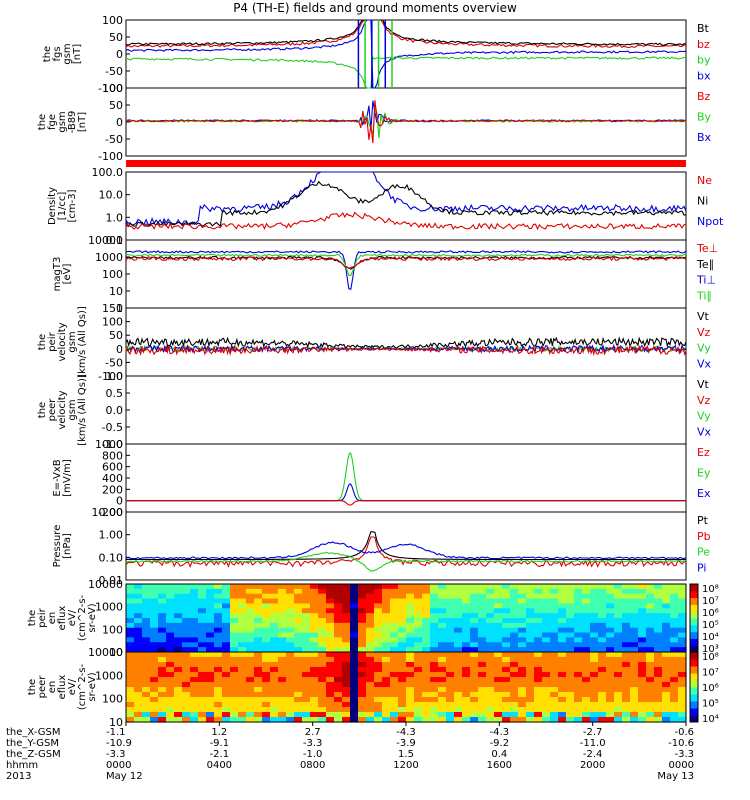  I want to click on series-Ti-perp, so click(406, 270).